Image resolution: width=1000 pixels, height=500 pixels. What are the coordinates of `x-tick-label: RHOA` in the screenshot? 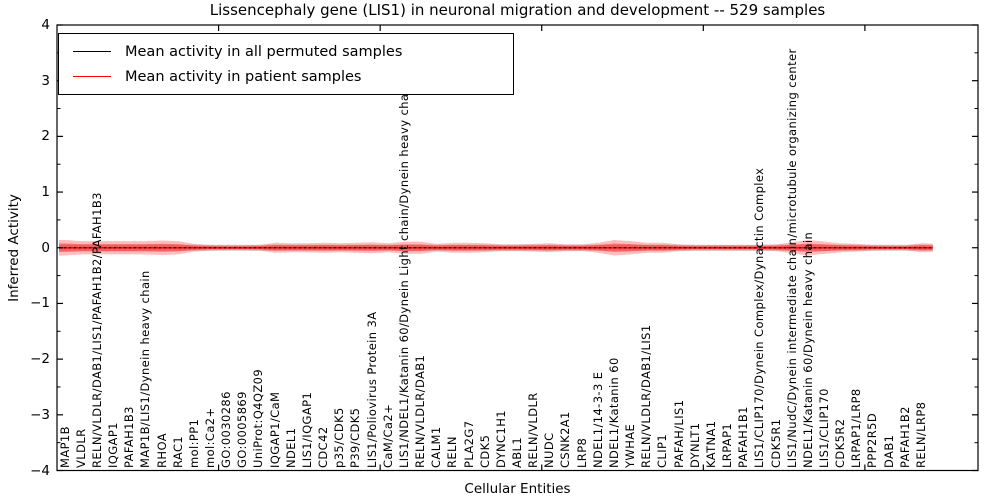 It's located at (161, 450).